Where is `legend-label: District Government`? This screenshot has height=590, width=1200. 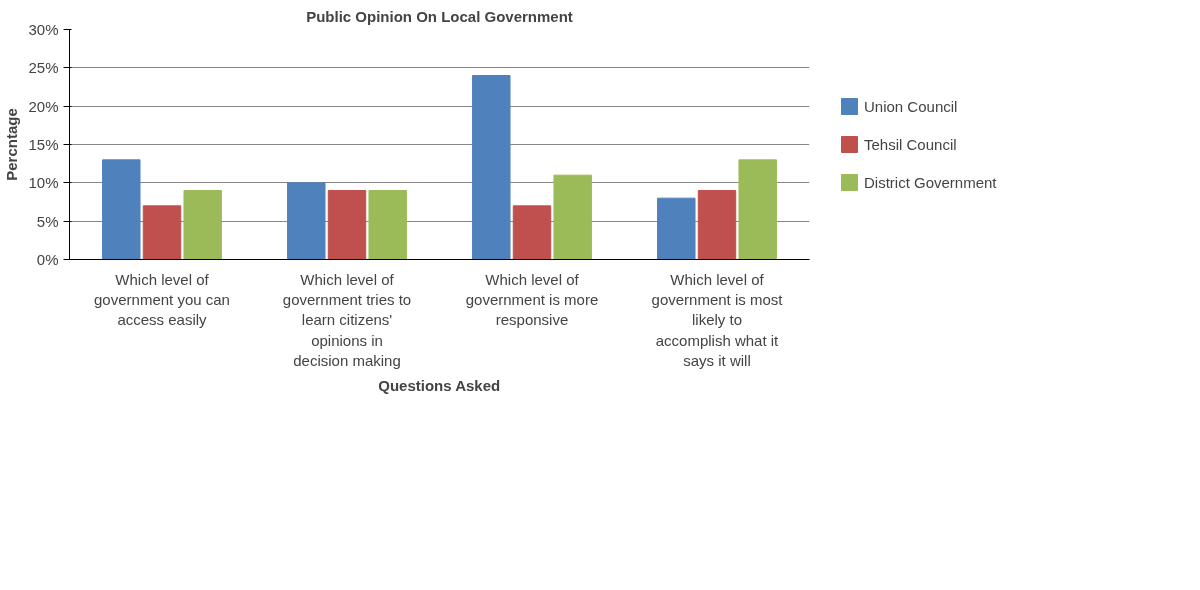 legend-label: District Government is located at coordinates (930, 182).